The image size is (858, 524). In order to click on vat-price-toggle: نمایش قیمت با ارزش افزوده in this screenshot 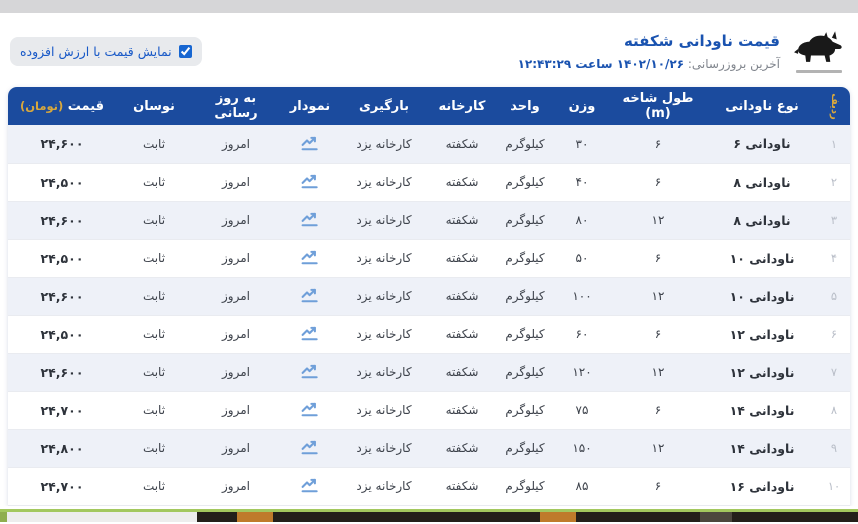, I will do `click(106, 51)`.